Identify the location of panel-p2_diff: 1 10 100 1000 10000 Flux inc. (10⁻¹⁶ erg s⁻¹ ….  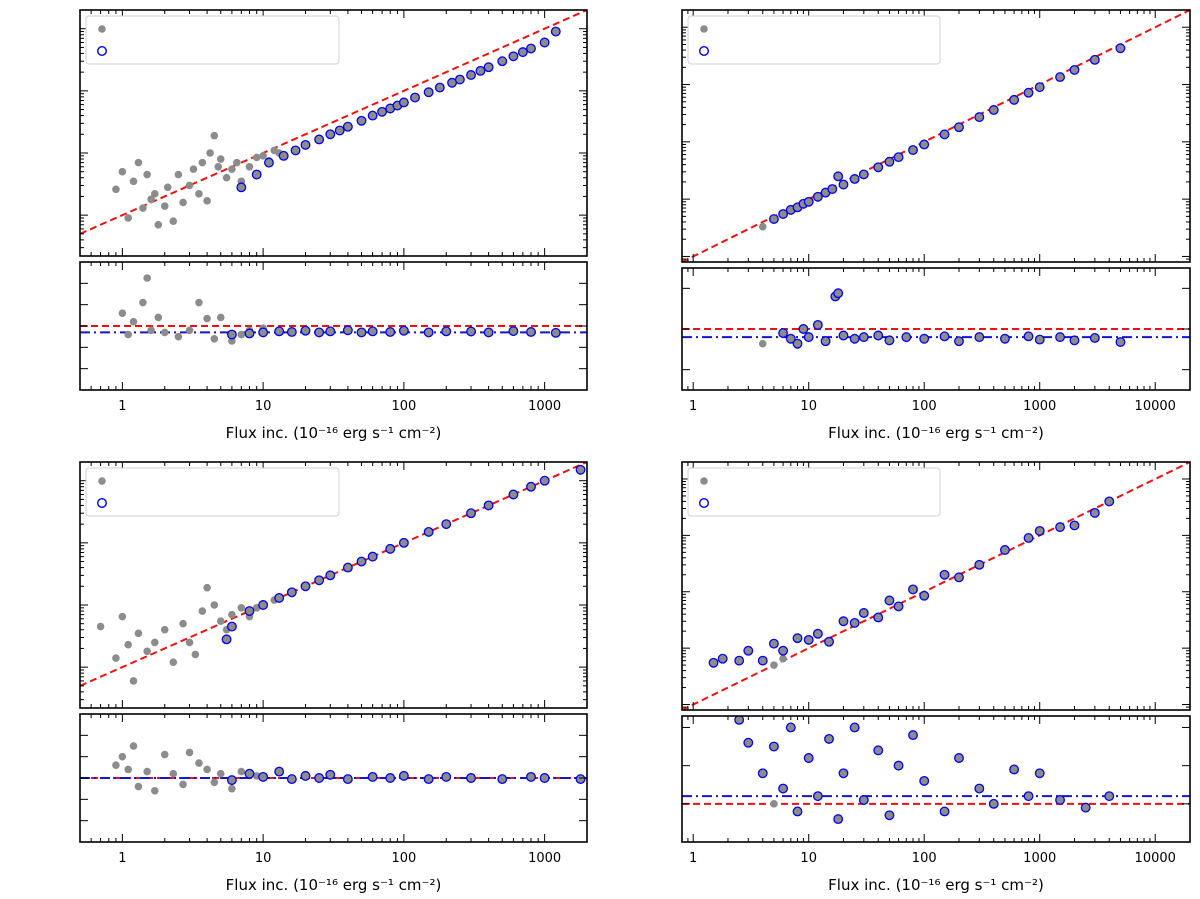
(936, 354).